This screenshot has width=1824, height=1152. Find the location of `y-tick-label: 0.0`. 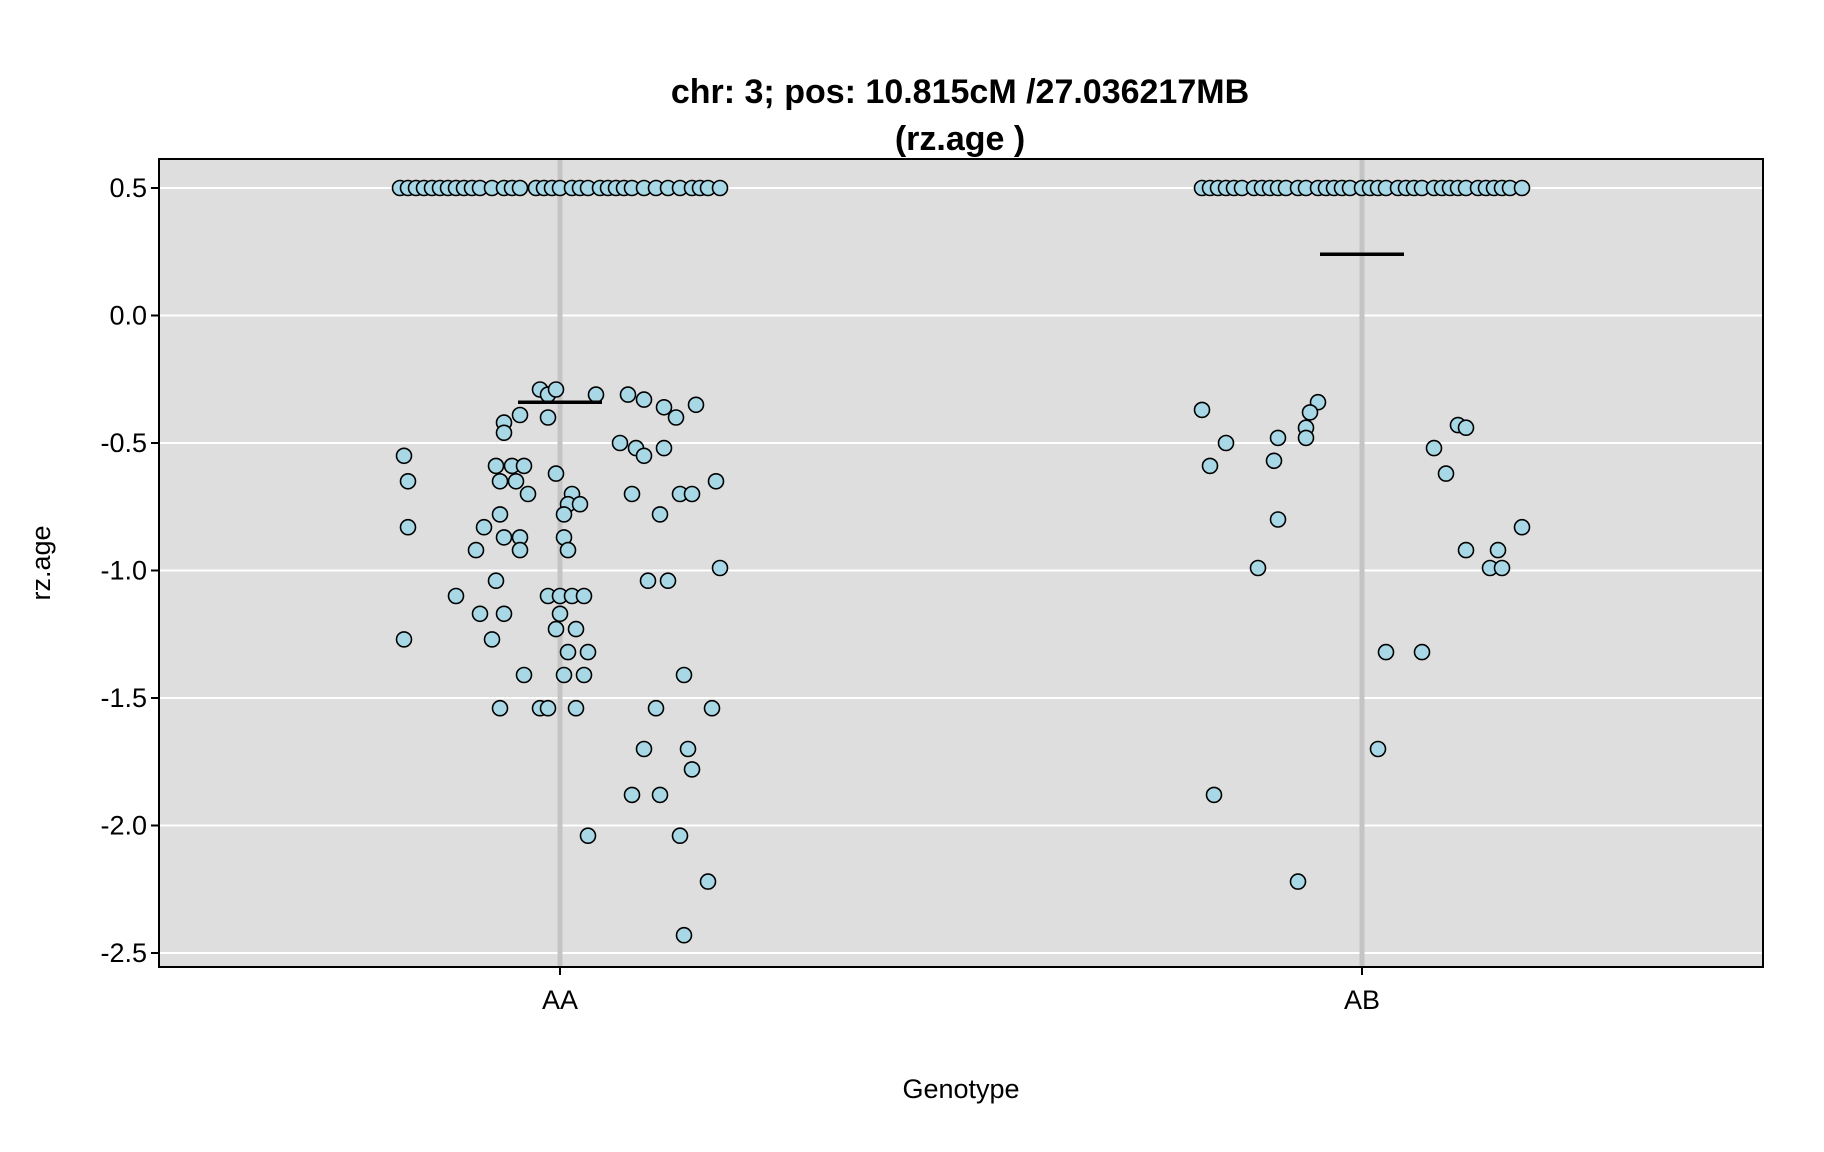

y-tick-label: 0.0 is located at coordinates (128, 316).